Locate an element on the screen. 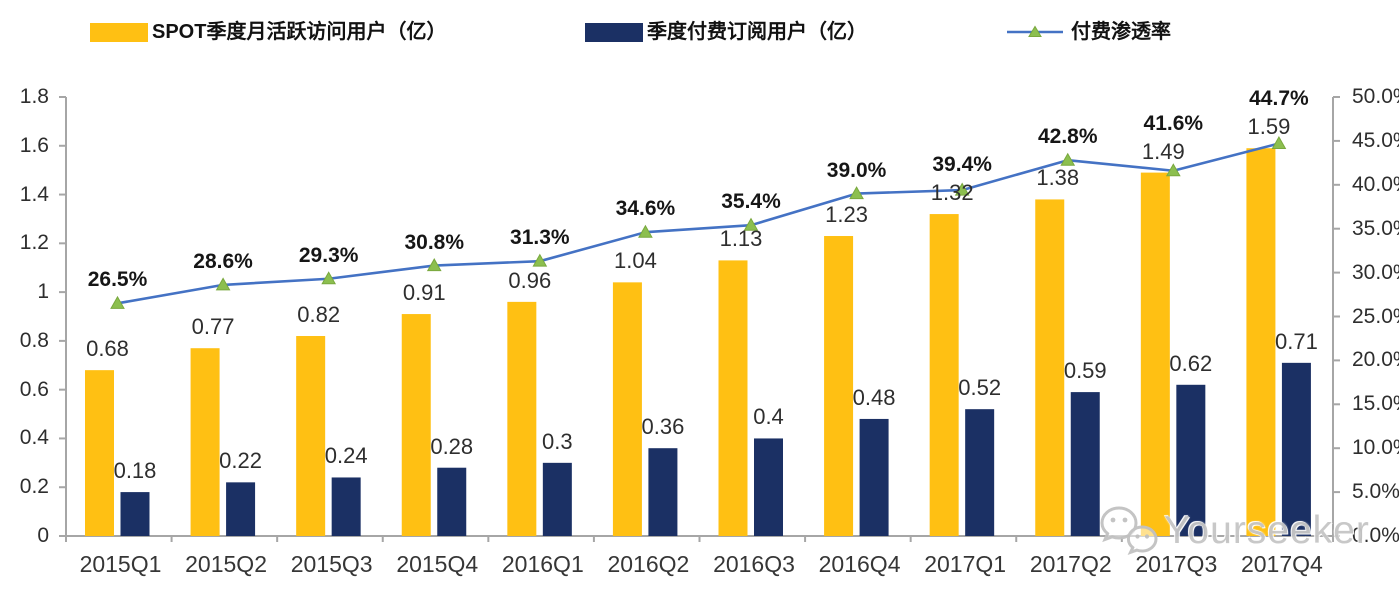 This screenshot has width=1399, height=596. right-axis-tick-label: 35.0% is located at coordinates (1375, 228).